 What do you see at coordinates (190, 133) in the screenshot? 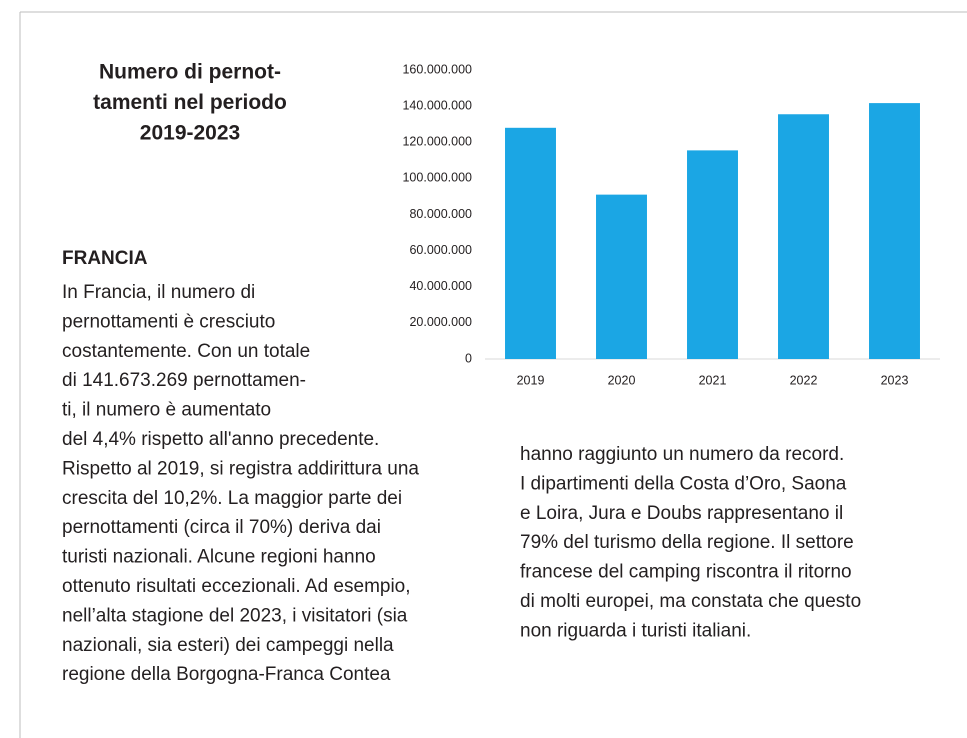
I see `chart-title: 2019-2023` at bounding box center [190, 133].